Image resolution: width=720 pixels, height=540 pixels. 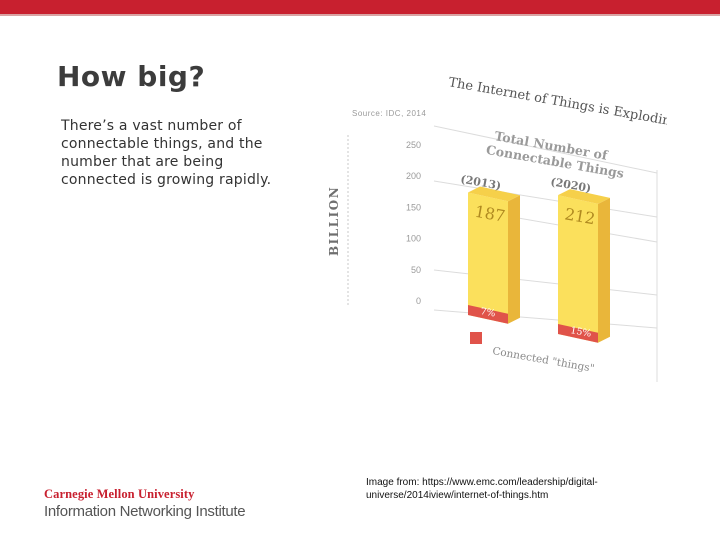 I want to click on y-tick-label: 250, so click(x=413, y=145).